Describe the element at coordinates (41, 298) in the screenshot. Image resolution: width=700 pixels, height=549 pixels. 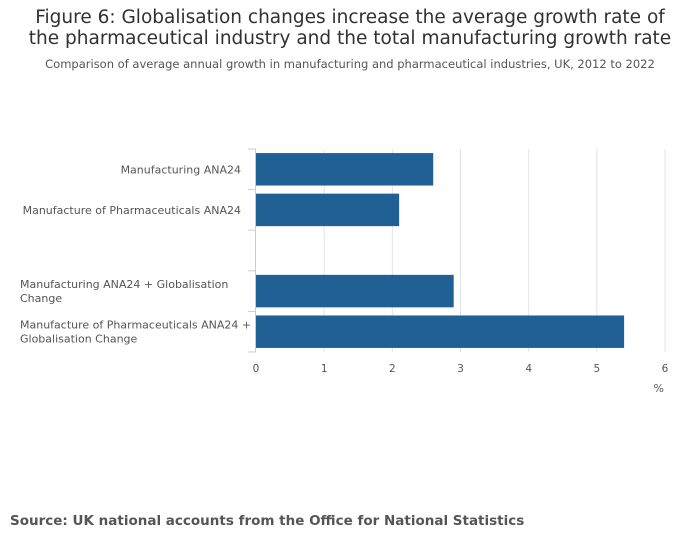
I see `category-label: Change` at that location.